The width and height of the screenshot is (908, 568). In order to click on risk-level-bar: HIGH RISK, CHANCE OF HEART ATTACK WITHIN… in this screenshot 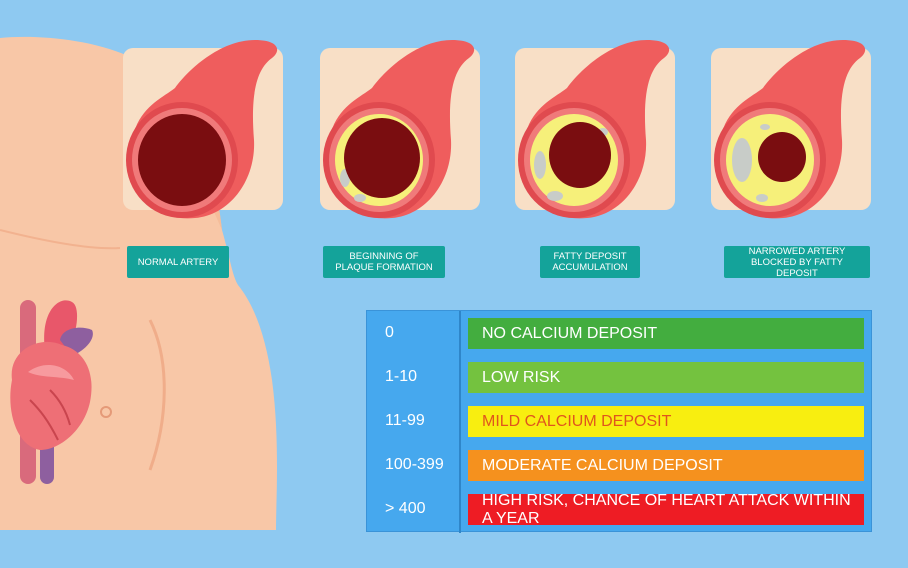, I will do `click(666, 509)`.